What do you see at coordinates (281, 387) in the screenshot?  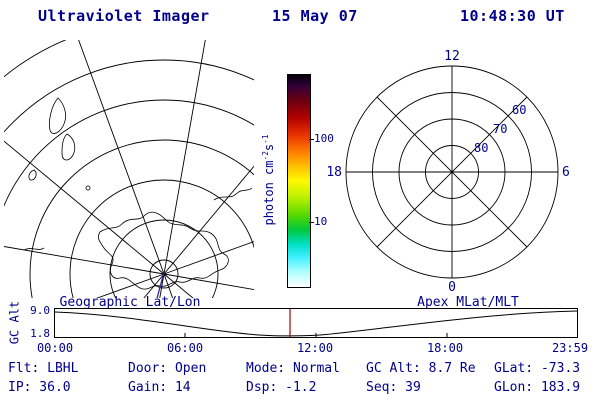 I see `status-dsp: Dsp: -1.2` at bounding box center [281, 387].